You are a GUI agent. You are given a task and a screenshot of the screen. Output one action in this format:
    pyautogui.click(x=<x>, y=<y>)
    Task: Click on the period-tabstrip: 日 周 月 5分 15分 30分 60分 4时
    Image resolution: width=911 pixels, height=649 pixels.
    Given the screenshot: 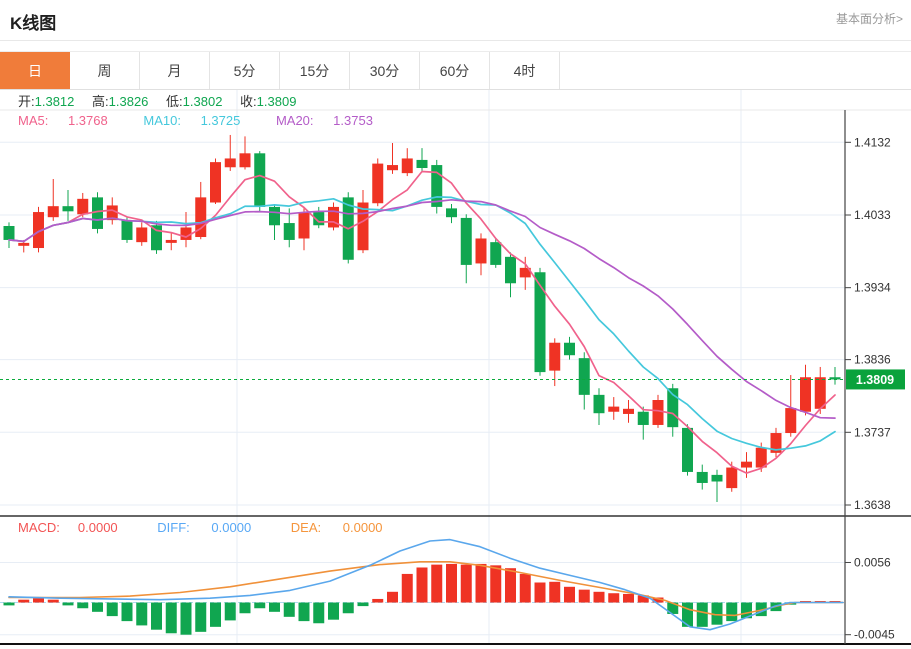 What is the action you would take?
    pyautogui.click(x=455, y=70)
    